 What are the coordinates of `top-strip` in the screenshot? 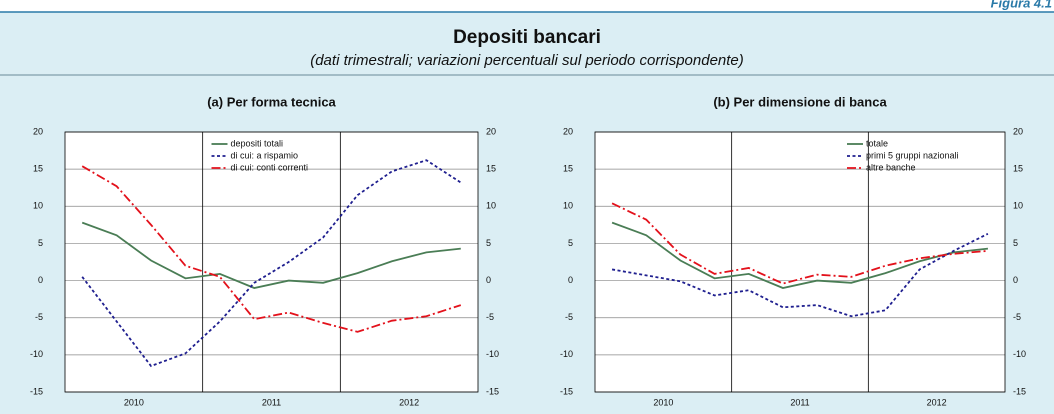 It's located at (527, 6).